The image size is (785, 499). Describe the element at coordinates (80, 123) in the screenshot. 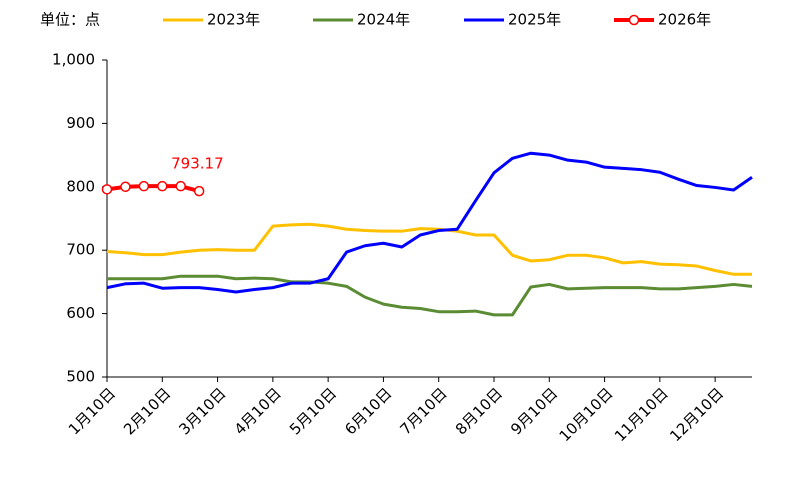

I see `y-tick-label: 900` at that location.